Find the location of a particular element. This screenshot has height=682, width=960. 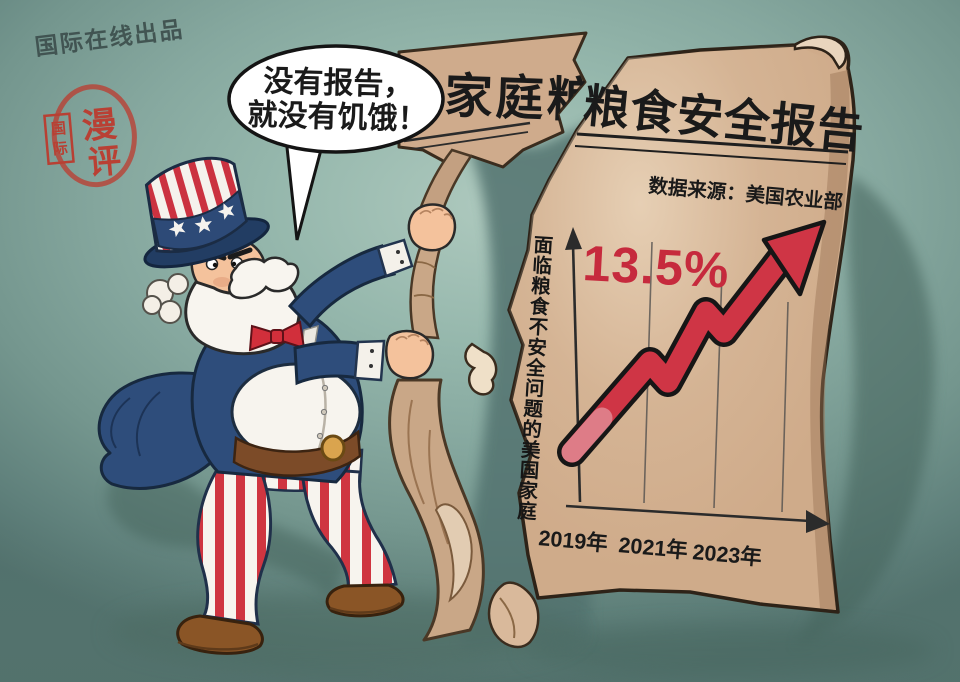

strip-between-fists is located at coordinates (425, 293).